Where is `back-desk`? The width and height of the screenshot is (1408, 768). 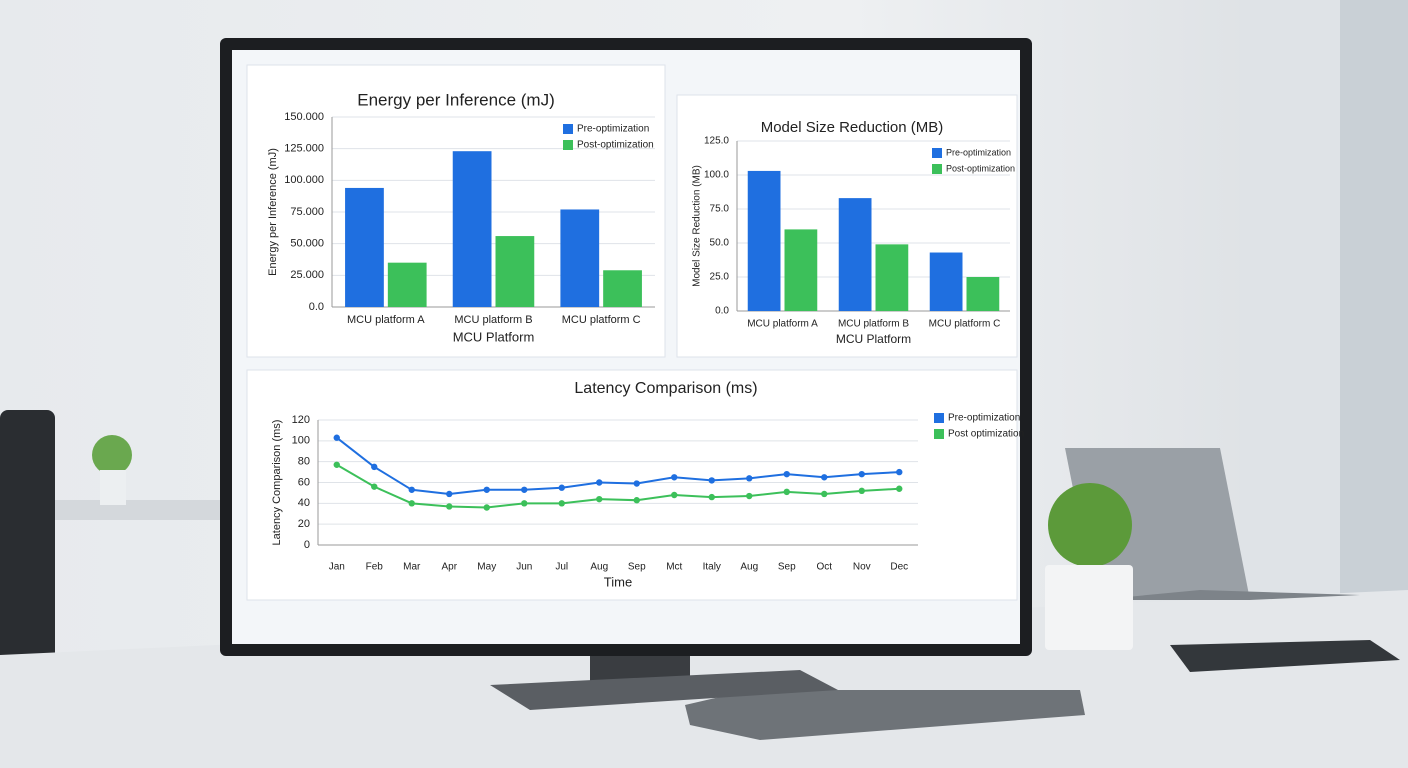 back-desk is located at coordinates (115, 510).